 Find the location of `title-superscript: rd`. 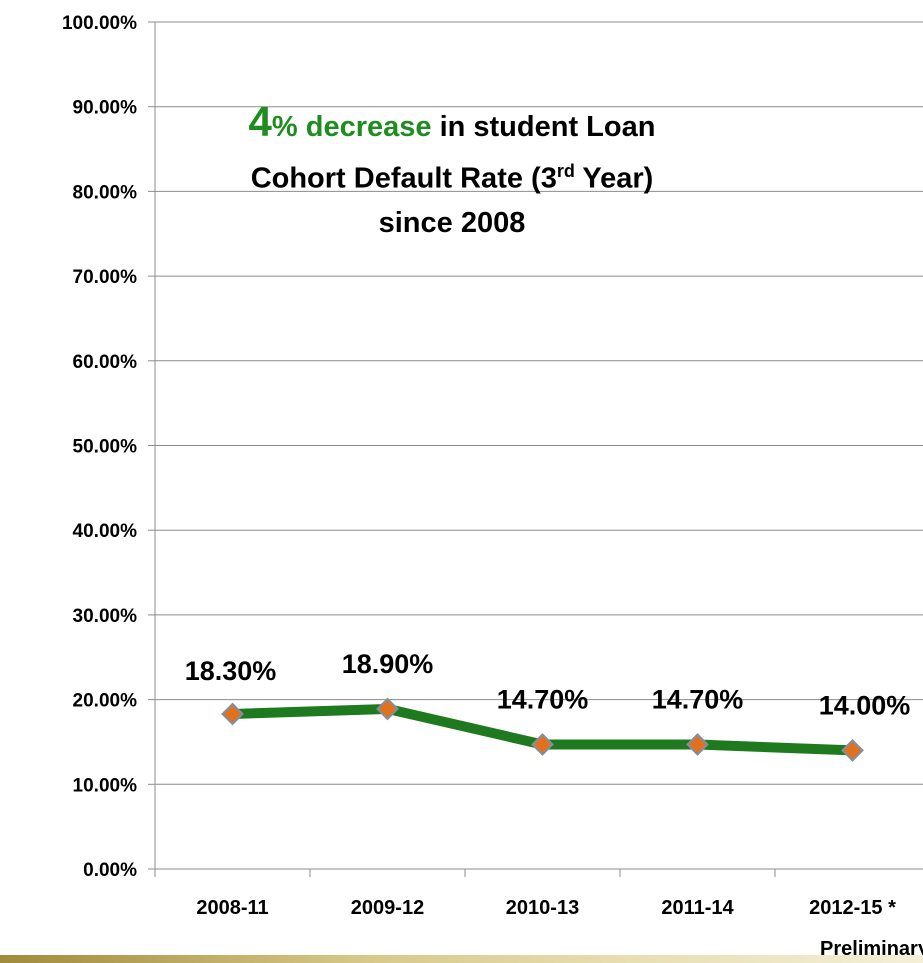

title-superscript: rd is located at coordinates (565, 171).